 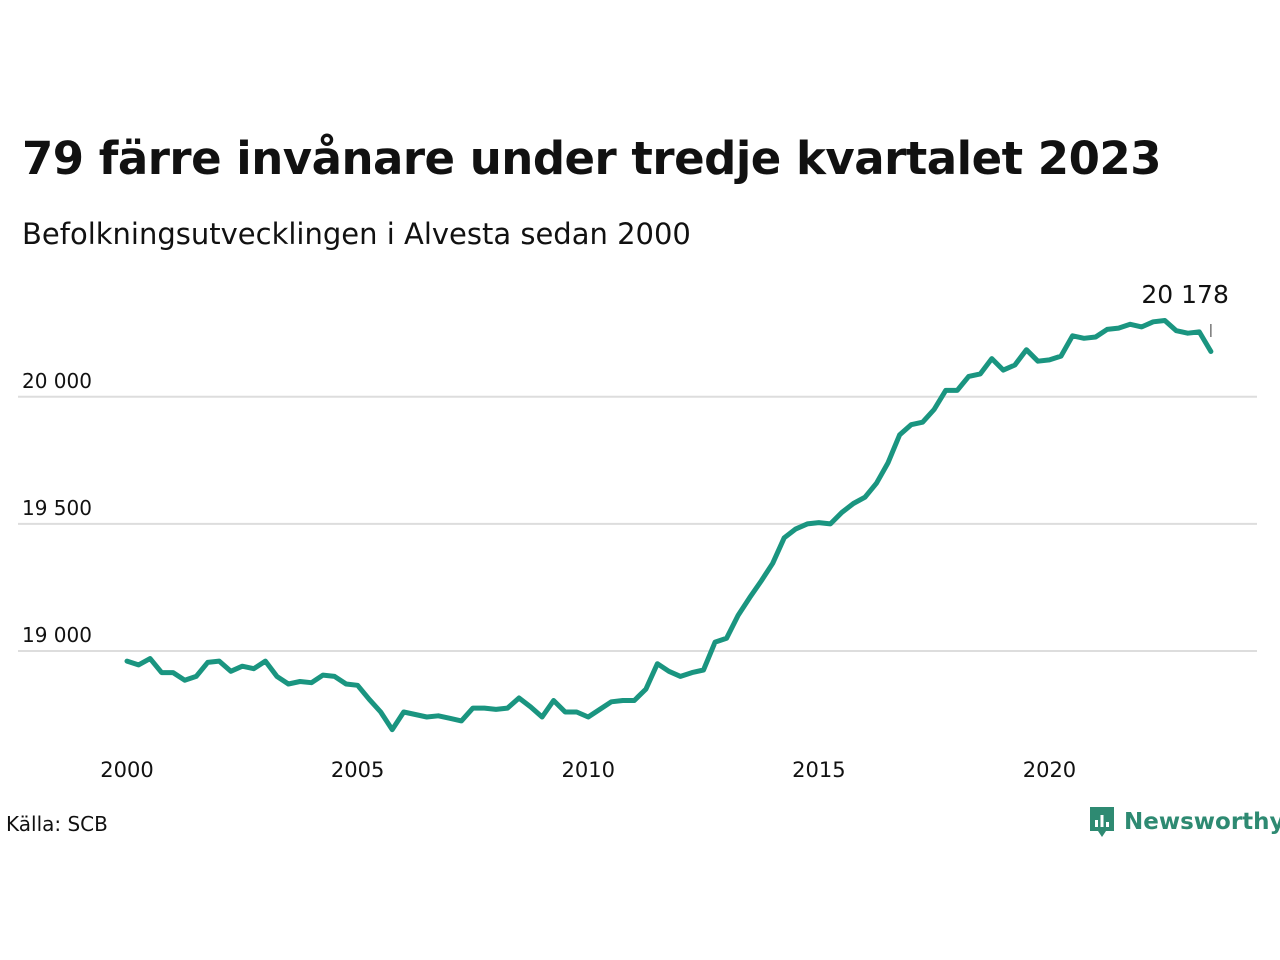 I want to click on x-tick-label: 2020, so click(x=1049, y=770).